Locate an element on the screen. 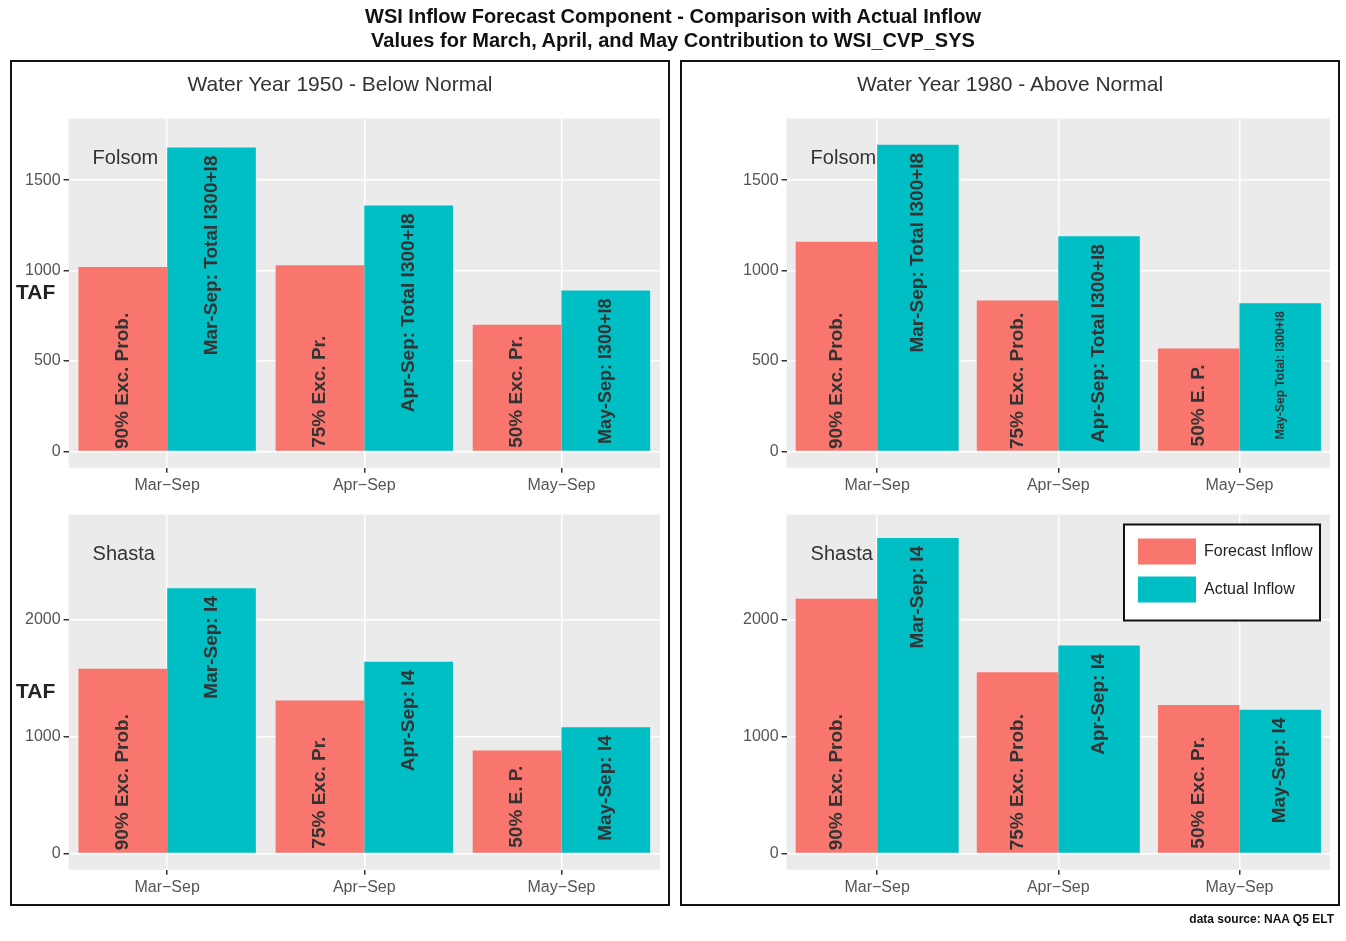 The image size is (1346, 941). chart-subtitle: Water Year 1950 - Below Normal is located at coordinates (340, 84).